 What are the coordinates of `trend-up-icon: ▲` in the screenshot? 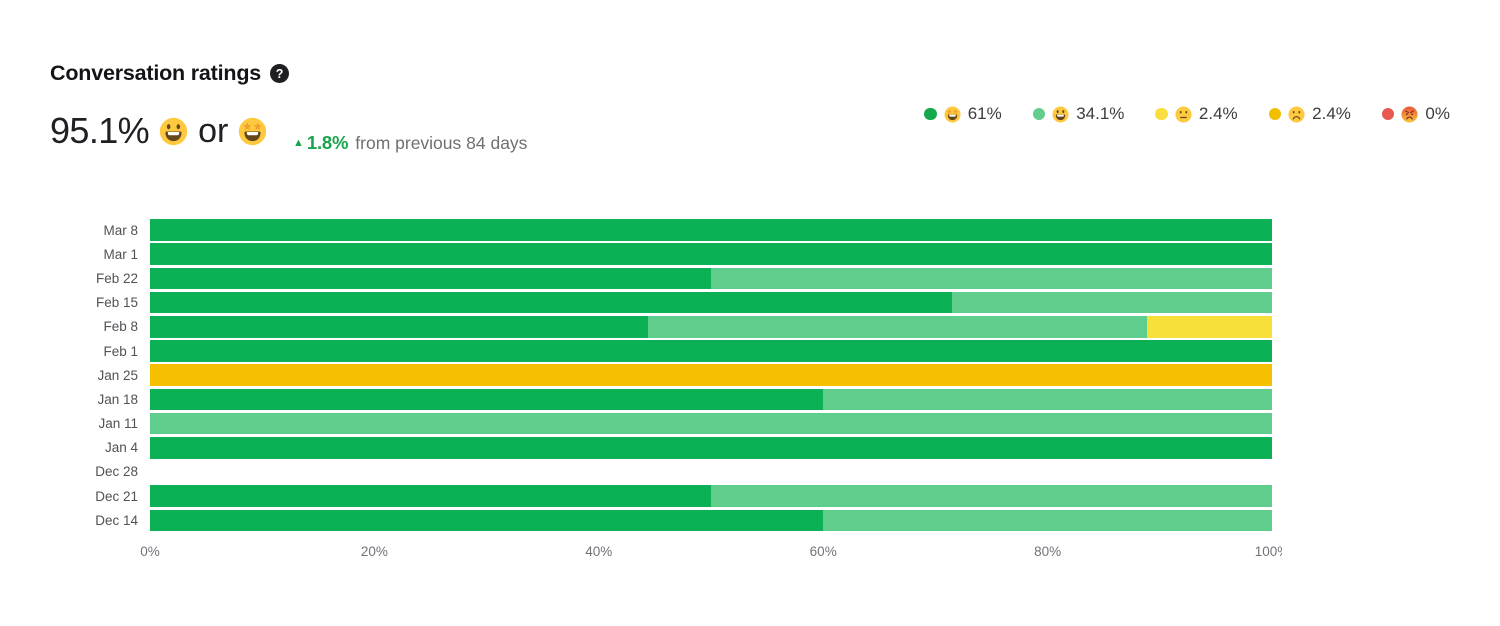 It's located at (298, 142).